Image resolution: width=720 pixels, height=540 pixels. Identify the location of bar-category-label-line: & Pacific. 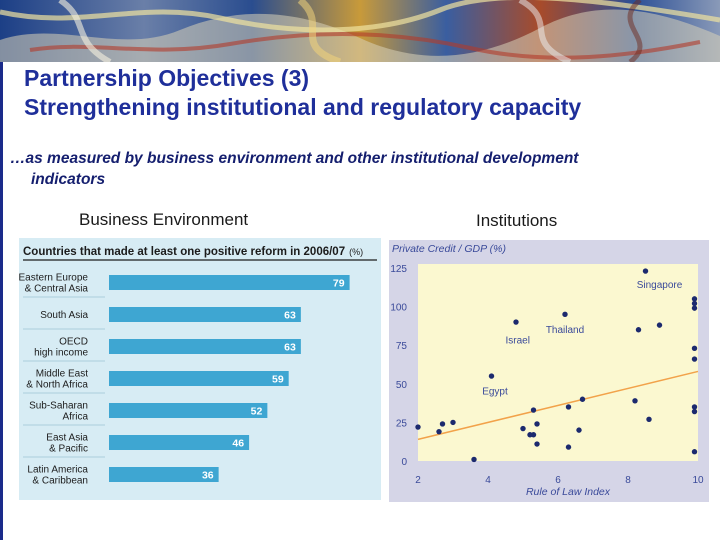
(68, 449).